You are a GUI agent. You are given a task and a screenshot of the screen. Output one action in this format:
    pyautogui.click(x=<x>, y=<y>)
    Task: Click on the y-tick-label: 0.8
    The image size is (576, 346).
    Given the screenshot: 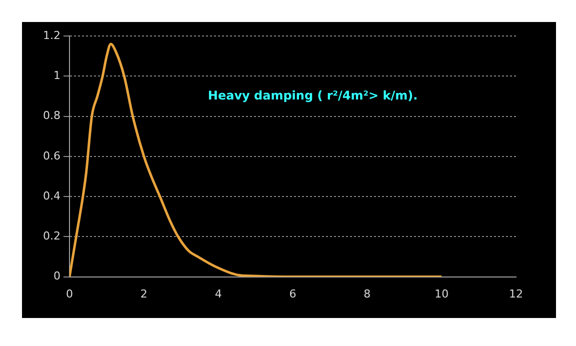 What is the action you would take?
    pyautogui.click(x=51, y=115)
    